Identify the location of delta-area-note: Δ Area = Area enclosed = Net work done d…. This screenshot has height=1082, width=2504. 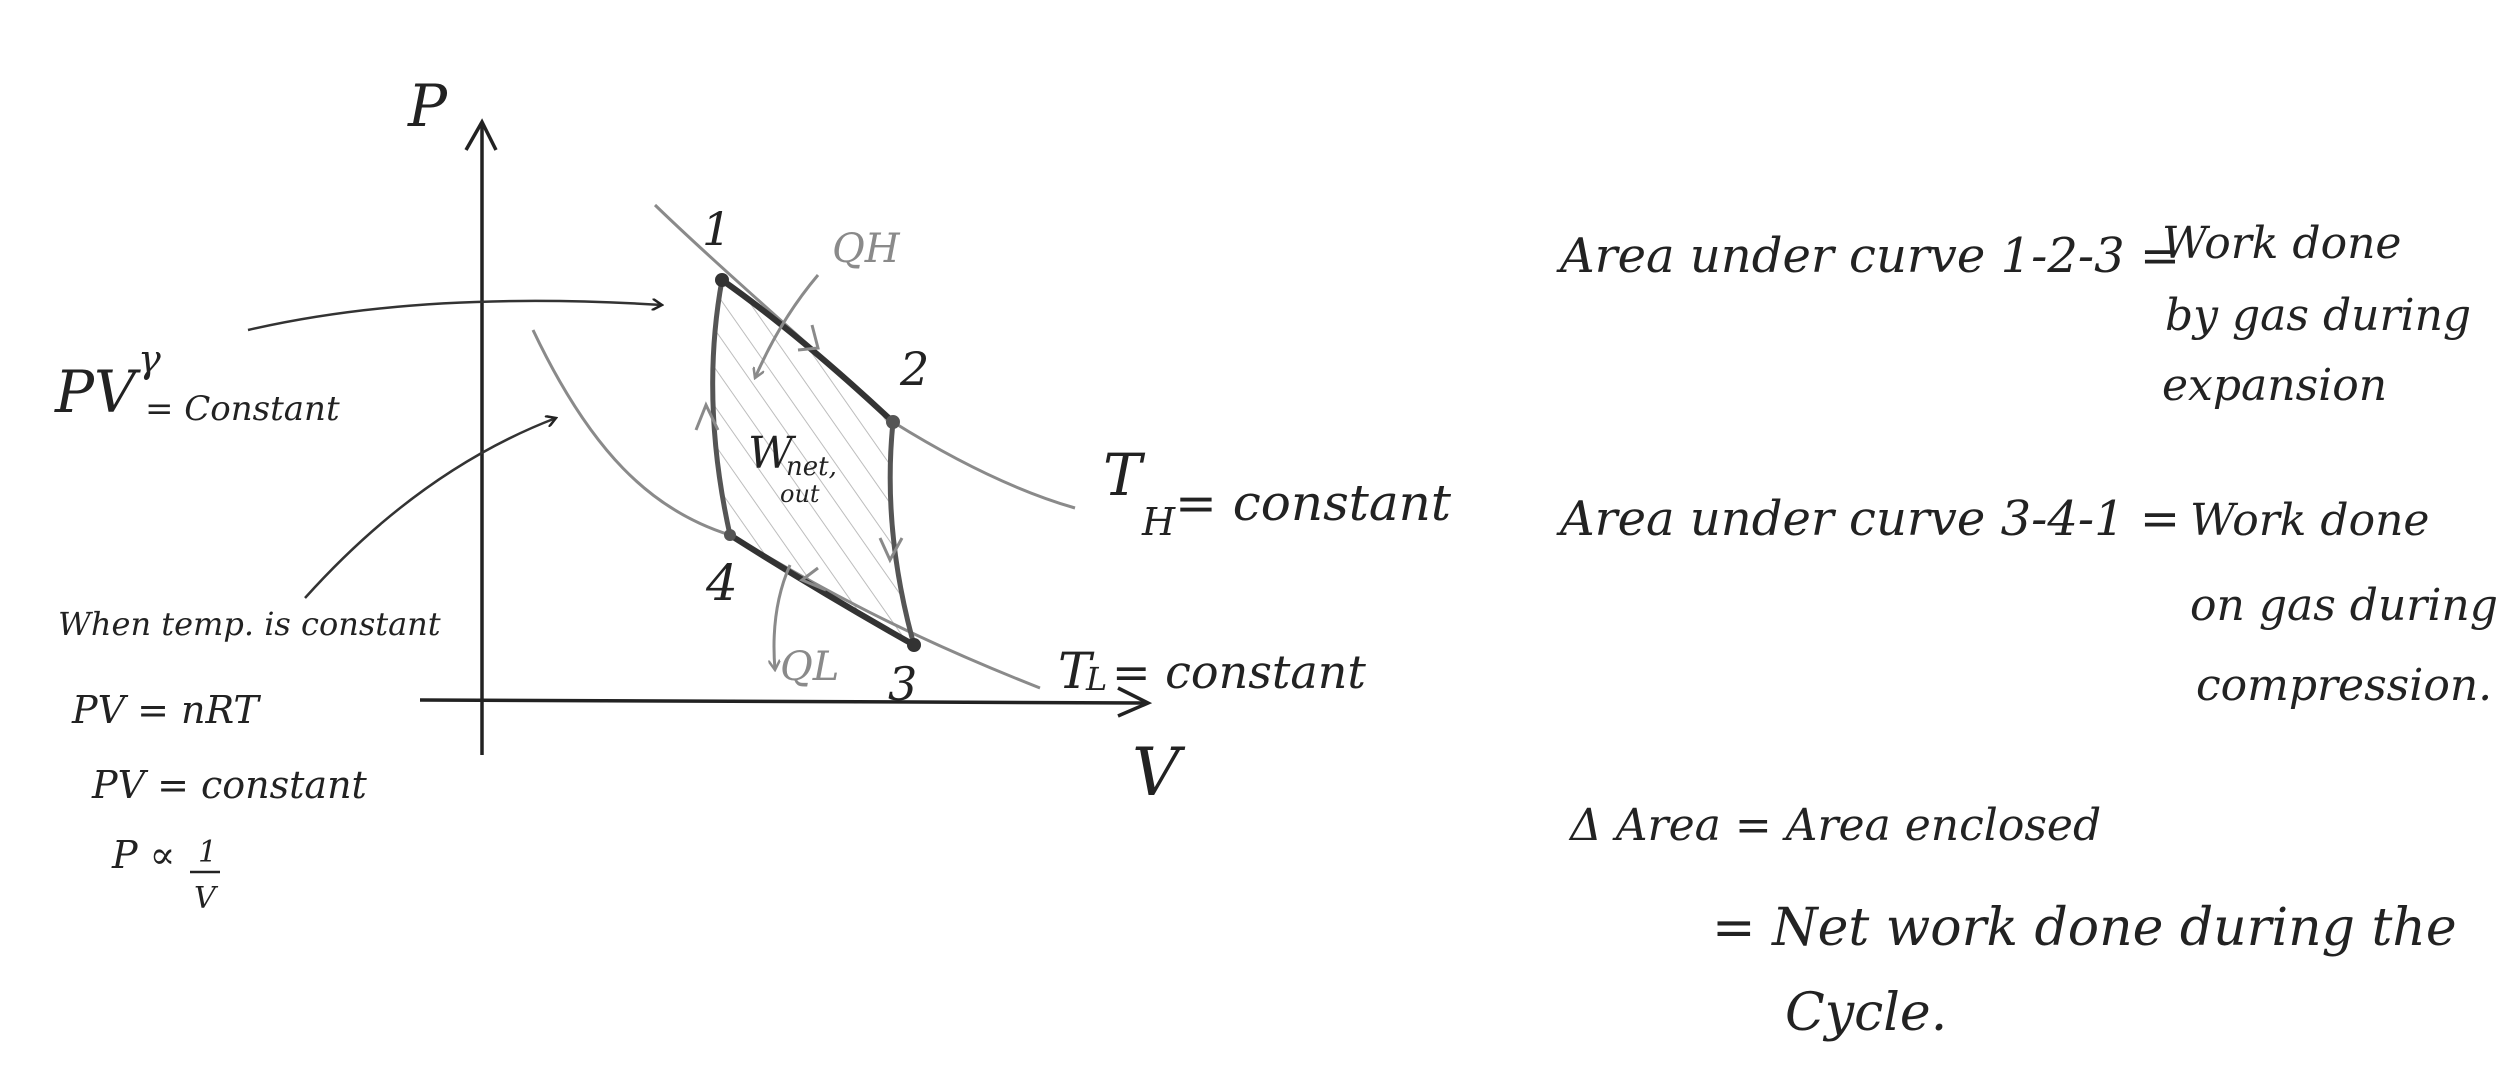
(2012, 921).